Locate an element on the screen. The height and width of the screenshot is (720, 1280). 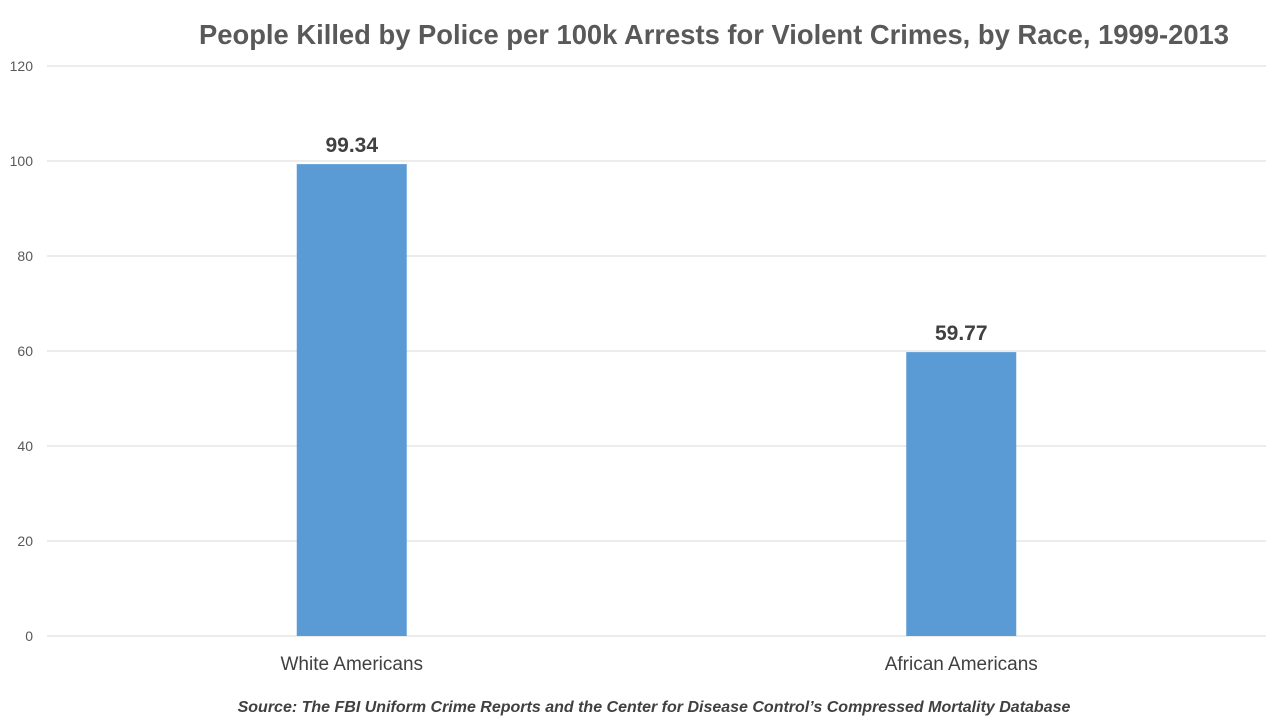
data-label-0: 99.34 is located at coordinates (351, 145).